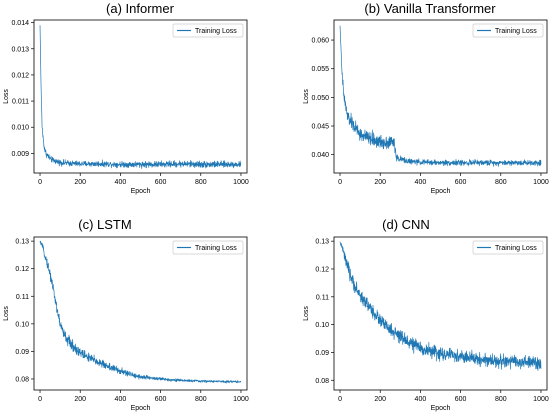 The height and width of the screenshot is (420, 550). Describe the element at coordinates (320, 155) in the screenshot. I see `y-tick-label: 0.040` at that location.